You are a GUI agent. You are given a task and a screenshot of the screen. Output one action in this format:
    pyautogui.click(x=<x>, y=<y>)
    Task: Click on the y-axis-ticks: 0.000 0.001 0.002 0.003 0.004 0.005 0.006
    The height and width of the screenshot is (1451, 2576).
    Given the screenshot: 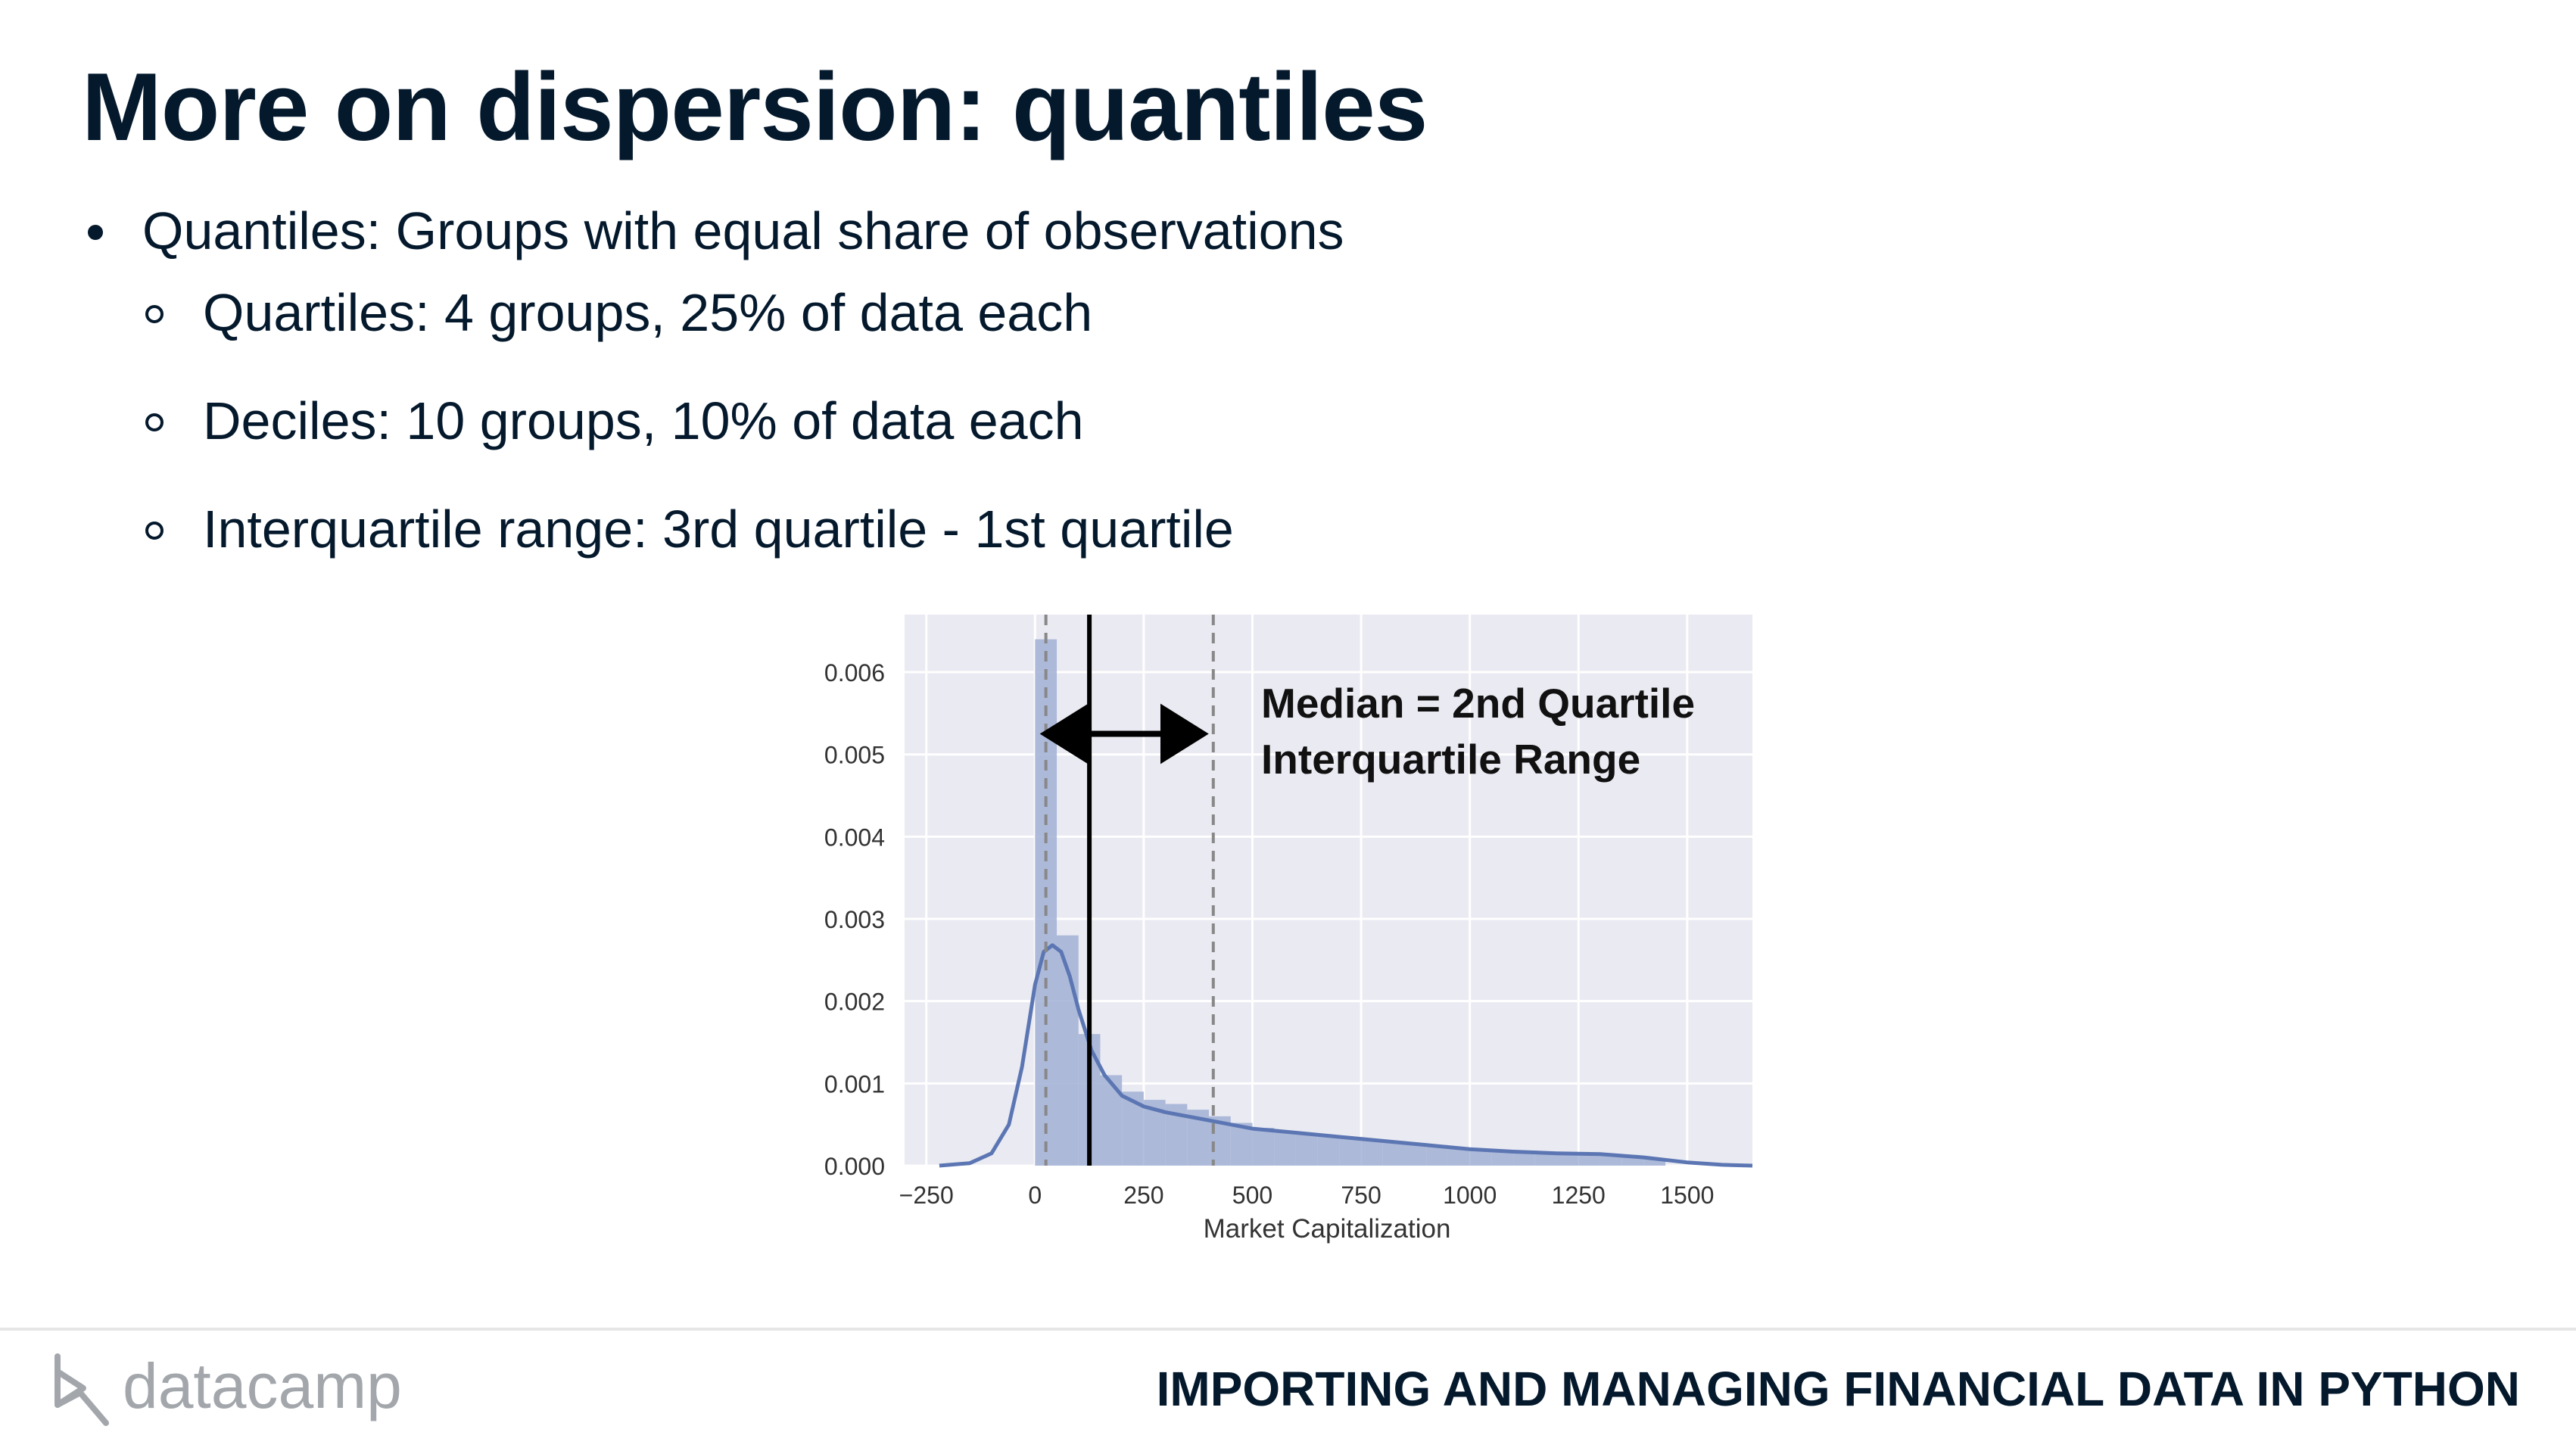 What is the action you would take?
    pyautogui.click(x=854, y=919)
    